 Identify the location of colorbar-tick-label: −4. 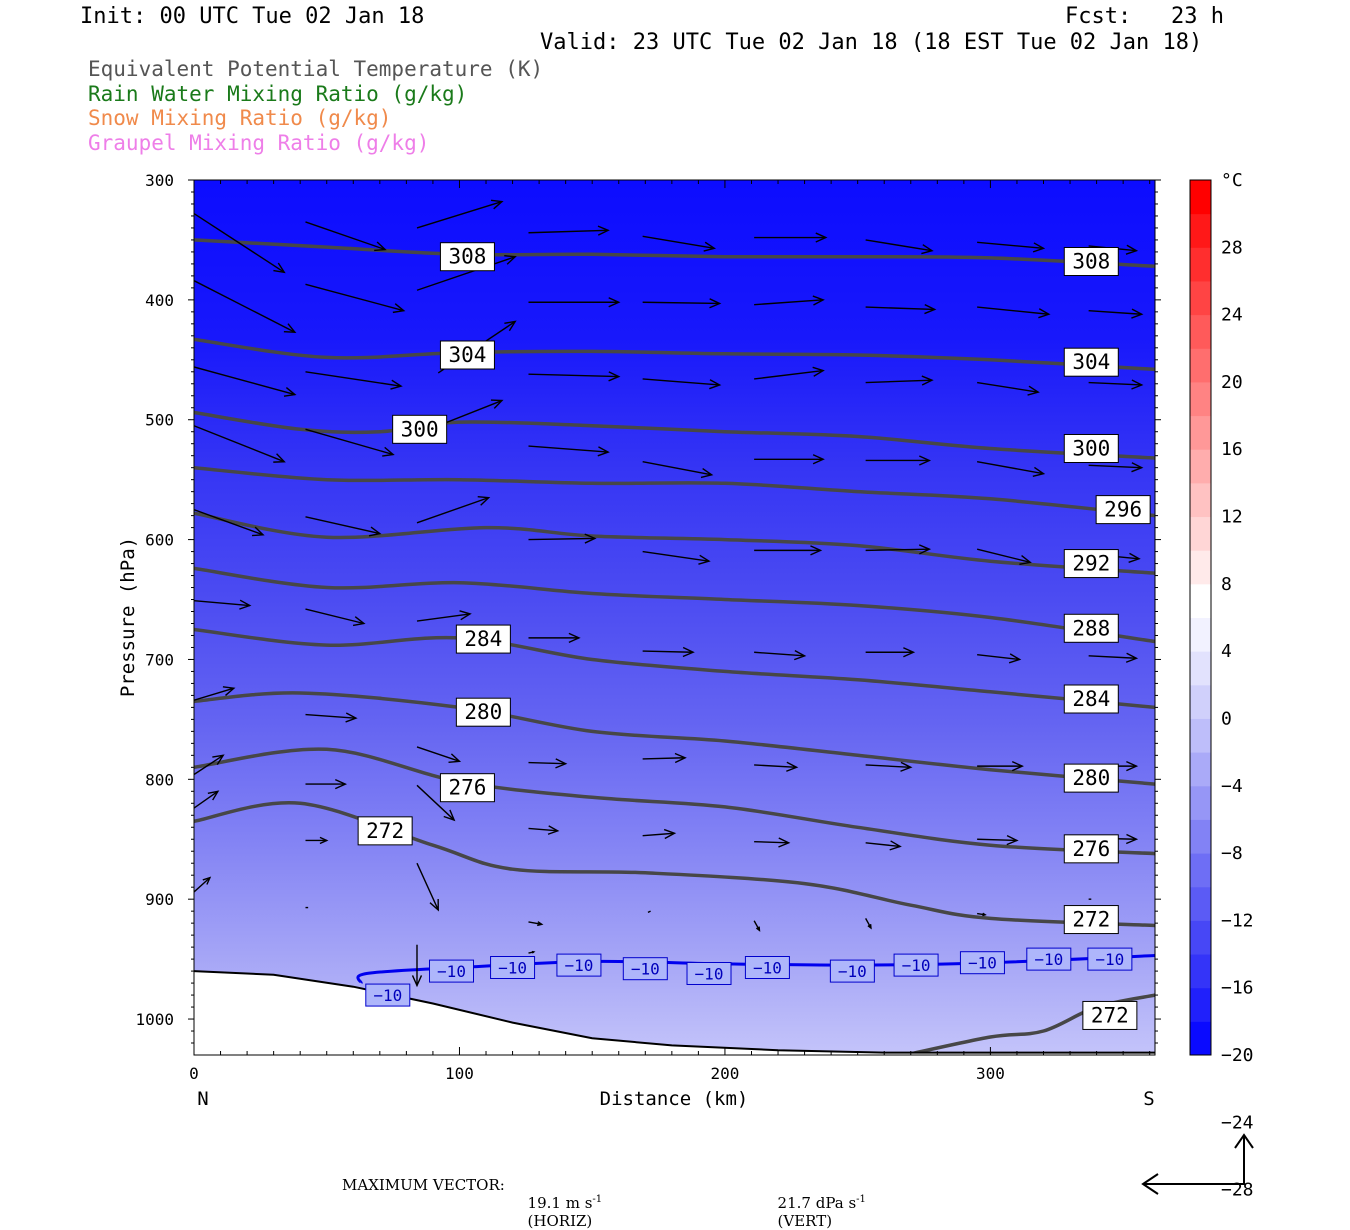
(1232, 786).